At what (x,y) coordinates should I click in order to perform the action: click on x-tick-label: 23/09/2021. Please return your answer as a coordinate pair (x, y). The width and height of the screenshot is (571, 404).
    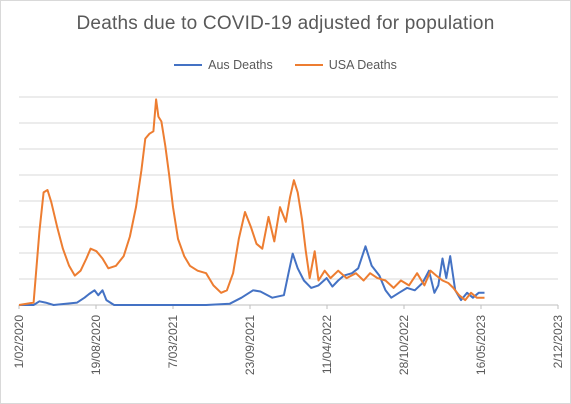
    Looking at the image, I should click on (250, 345).